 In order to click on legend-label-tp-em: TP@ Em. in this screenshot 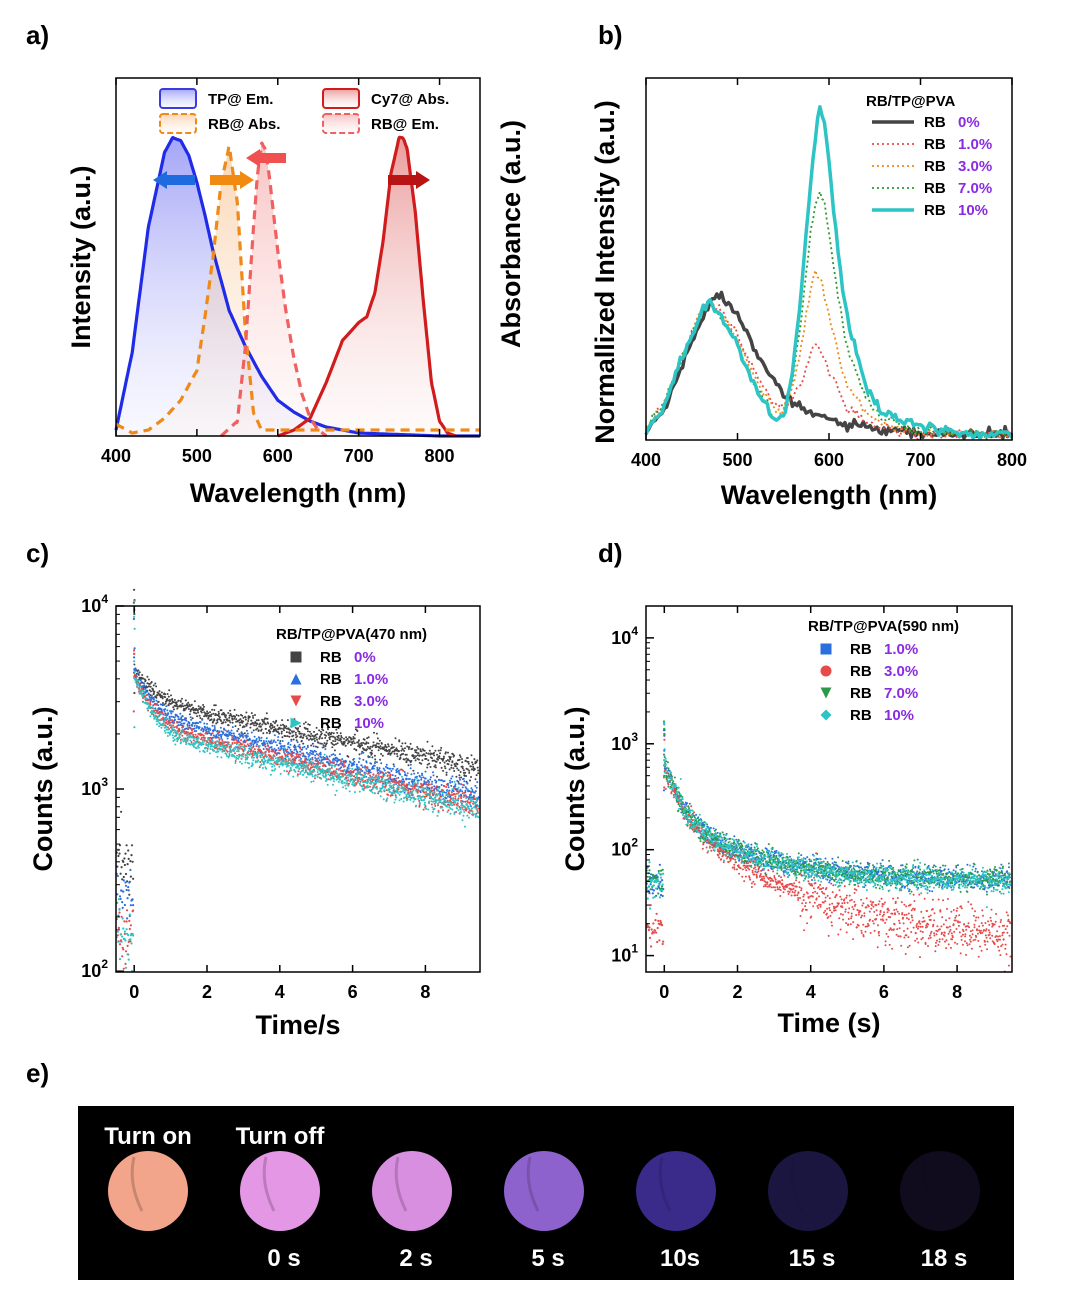, I will do `click(240, 99)`.